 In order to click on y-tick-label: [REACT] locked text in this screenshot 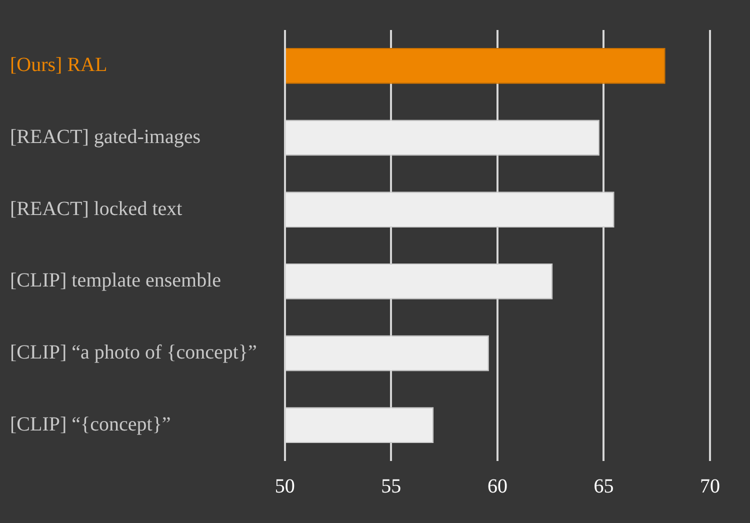, I will do `click(96, 209)`.